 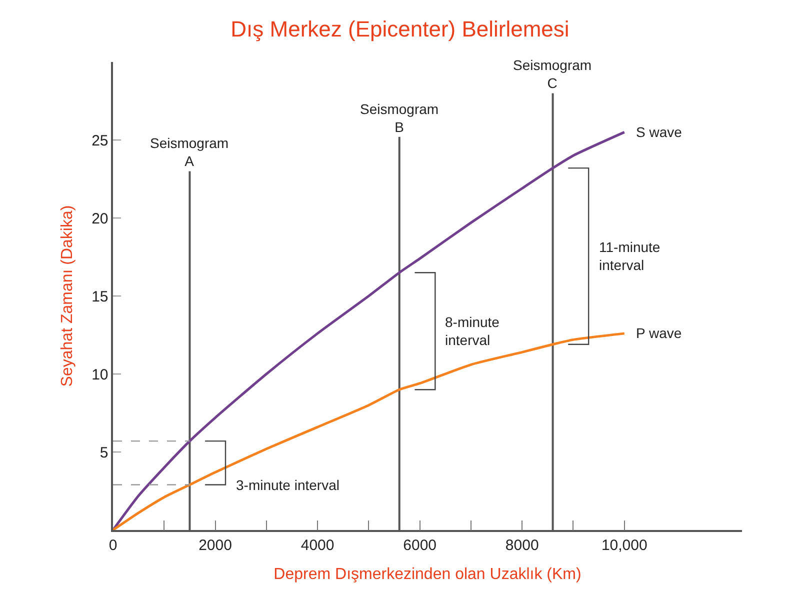 I want to click on y-tick-label: 10, so click(x=100, y=375).